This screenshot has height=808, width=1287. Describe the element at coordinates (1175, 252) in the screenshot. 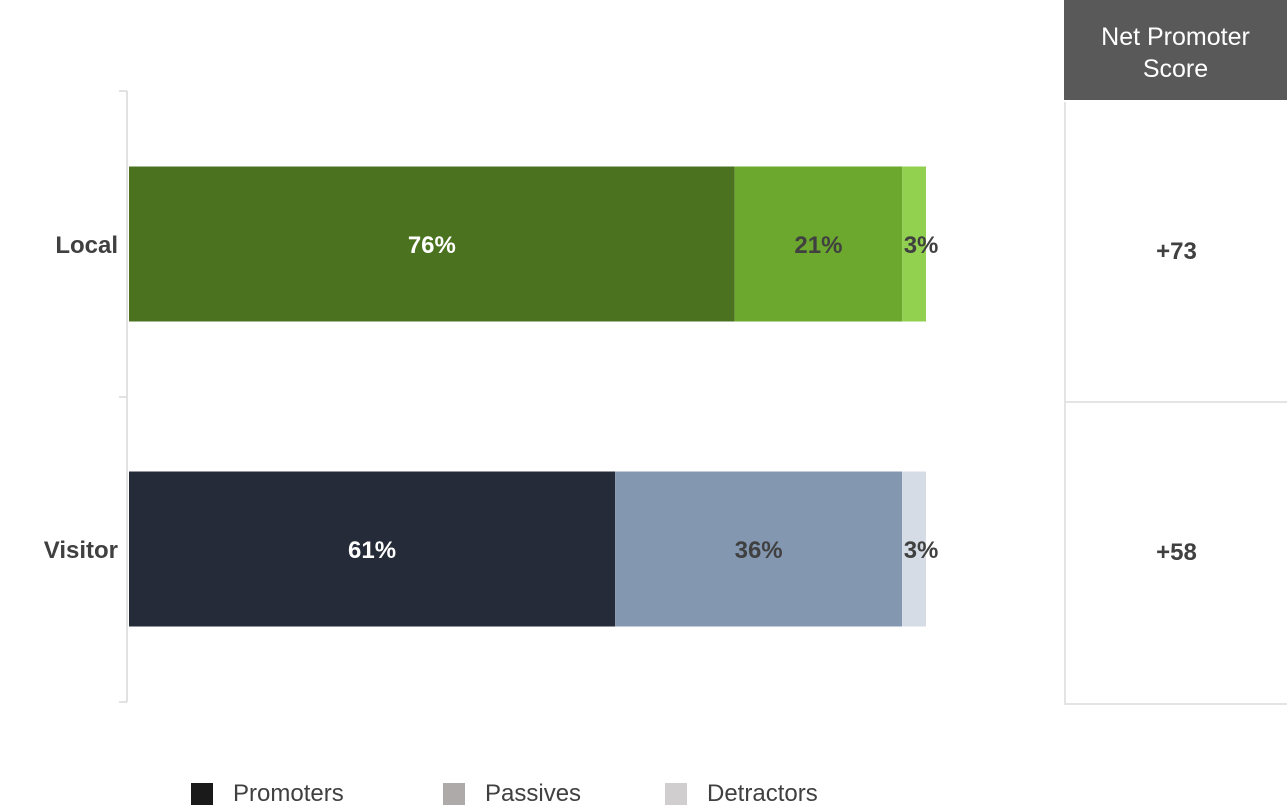

I see `nps-cell-local: +73` at that location.